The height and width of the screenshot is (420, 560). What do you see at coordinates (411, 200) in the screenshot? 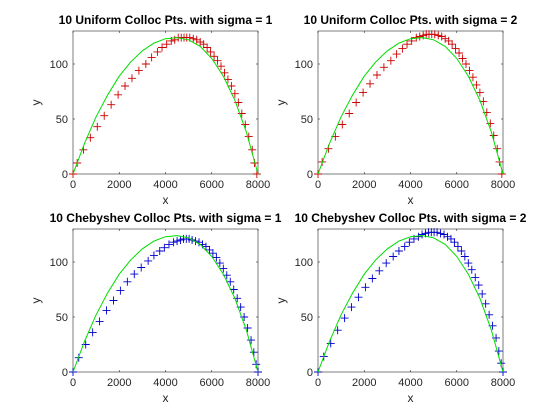
I see `x-axis-label: x` at bounding box center [411, 200].